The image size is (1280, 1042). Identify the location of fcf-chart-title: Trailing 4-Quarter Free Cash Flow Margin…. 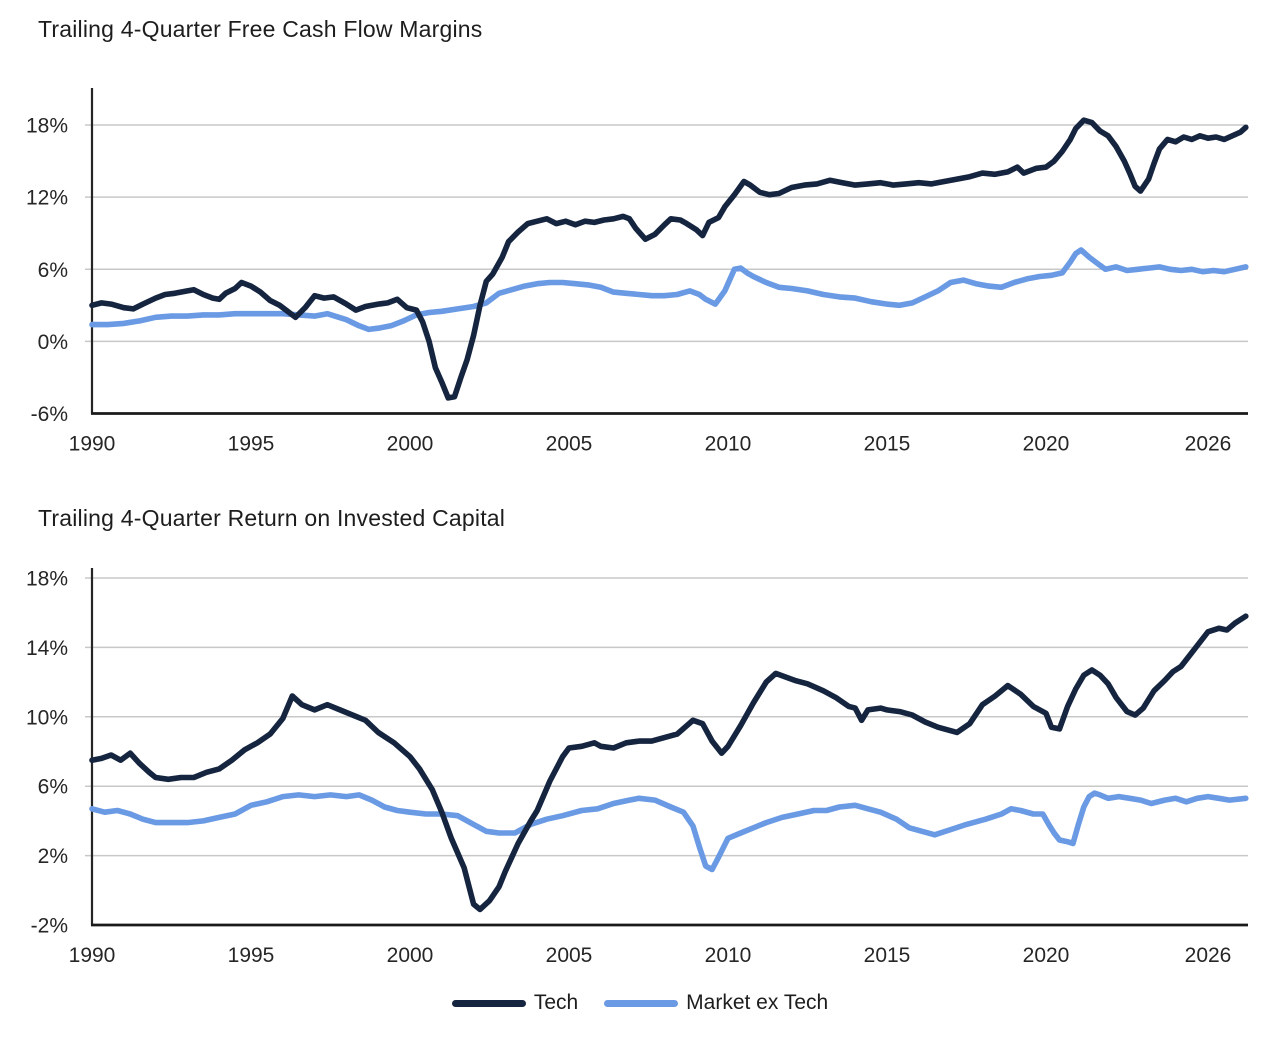
(260, 29).